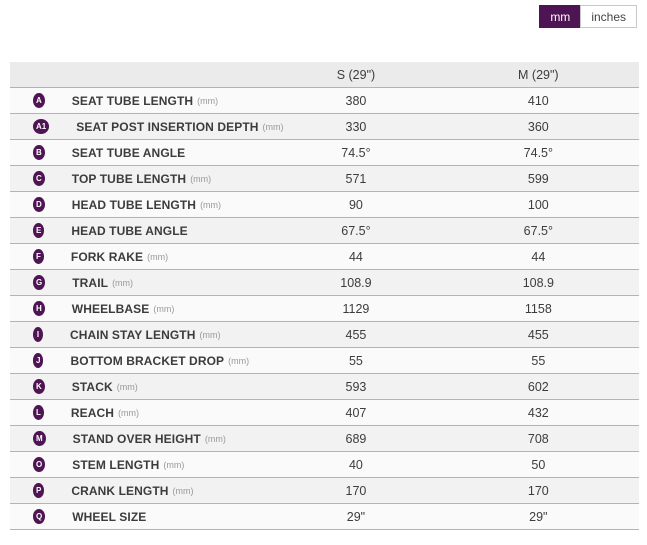 The width and height of the screenshot is (647, 545). What do you see at coordinates (167, 126) in the screenshot?
I see `row-label: SEAT POST INSERTION DEPTH` at bounding box center [167, 126].